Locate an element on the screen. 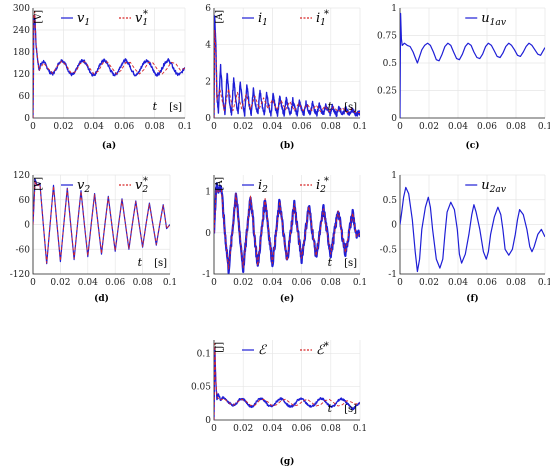 Image resolution: width=550 pixels, height=470 pixels. legend-label-subscript: 2av is located at coordinates (498, 190).